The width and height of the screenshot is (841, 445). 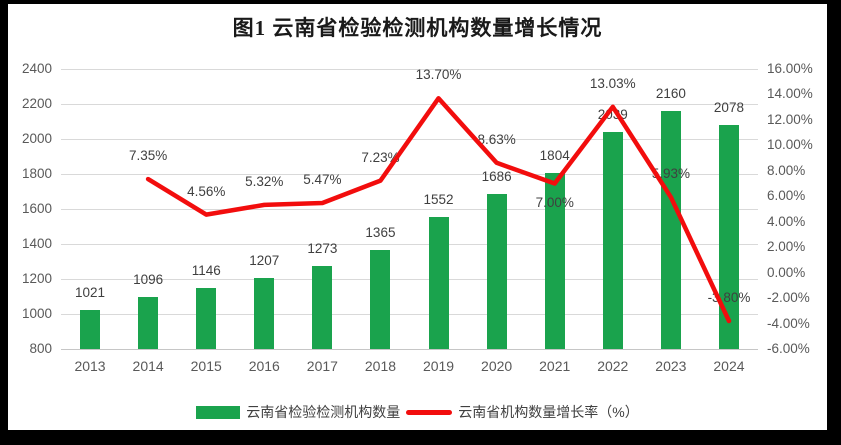 I want to click on right-axis-tick: -2.00%, so click(x=788, y=298).